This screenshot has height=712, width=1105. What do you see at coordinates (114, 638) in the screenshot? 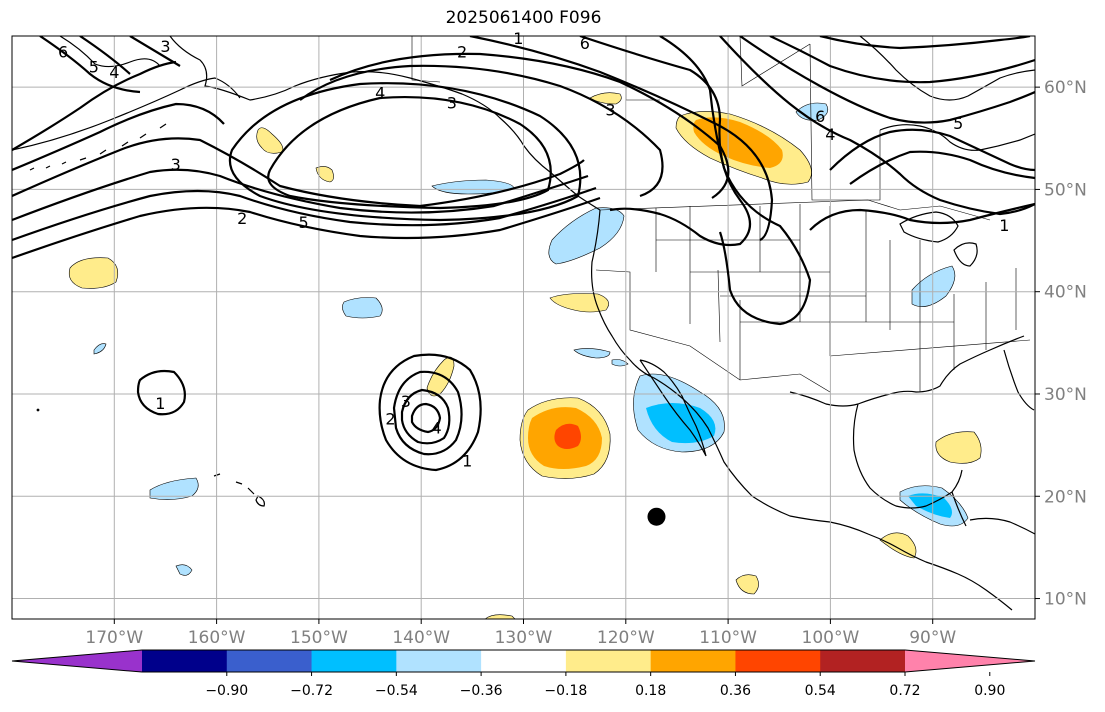
I see `x-tick-label: 170°W` at bounding box center [114, 638].